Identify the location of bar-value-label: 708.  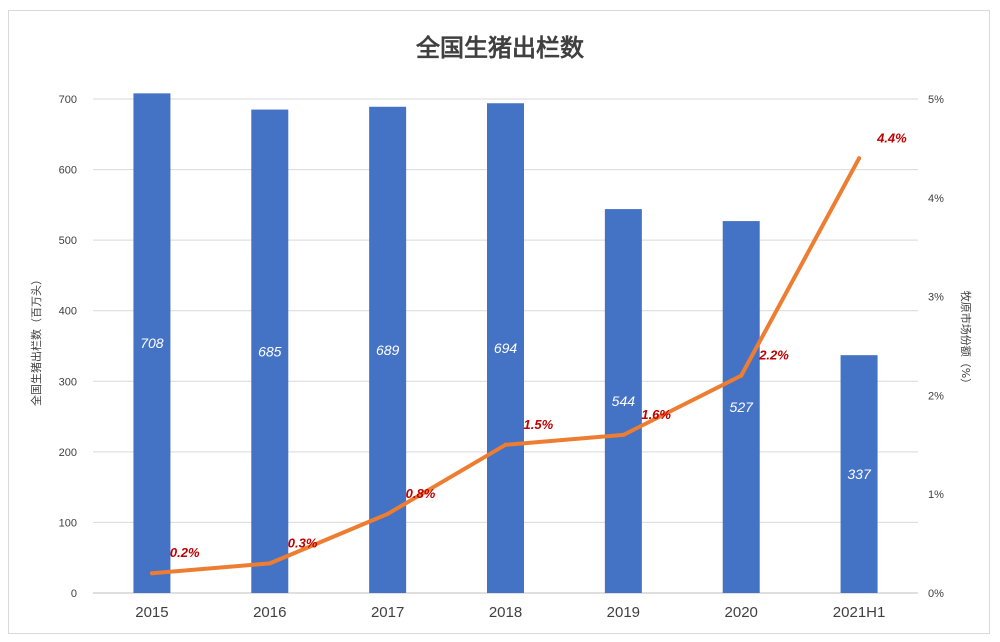
(152, 343).